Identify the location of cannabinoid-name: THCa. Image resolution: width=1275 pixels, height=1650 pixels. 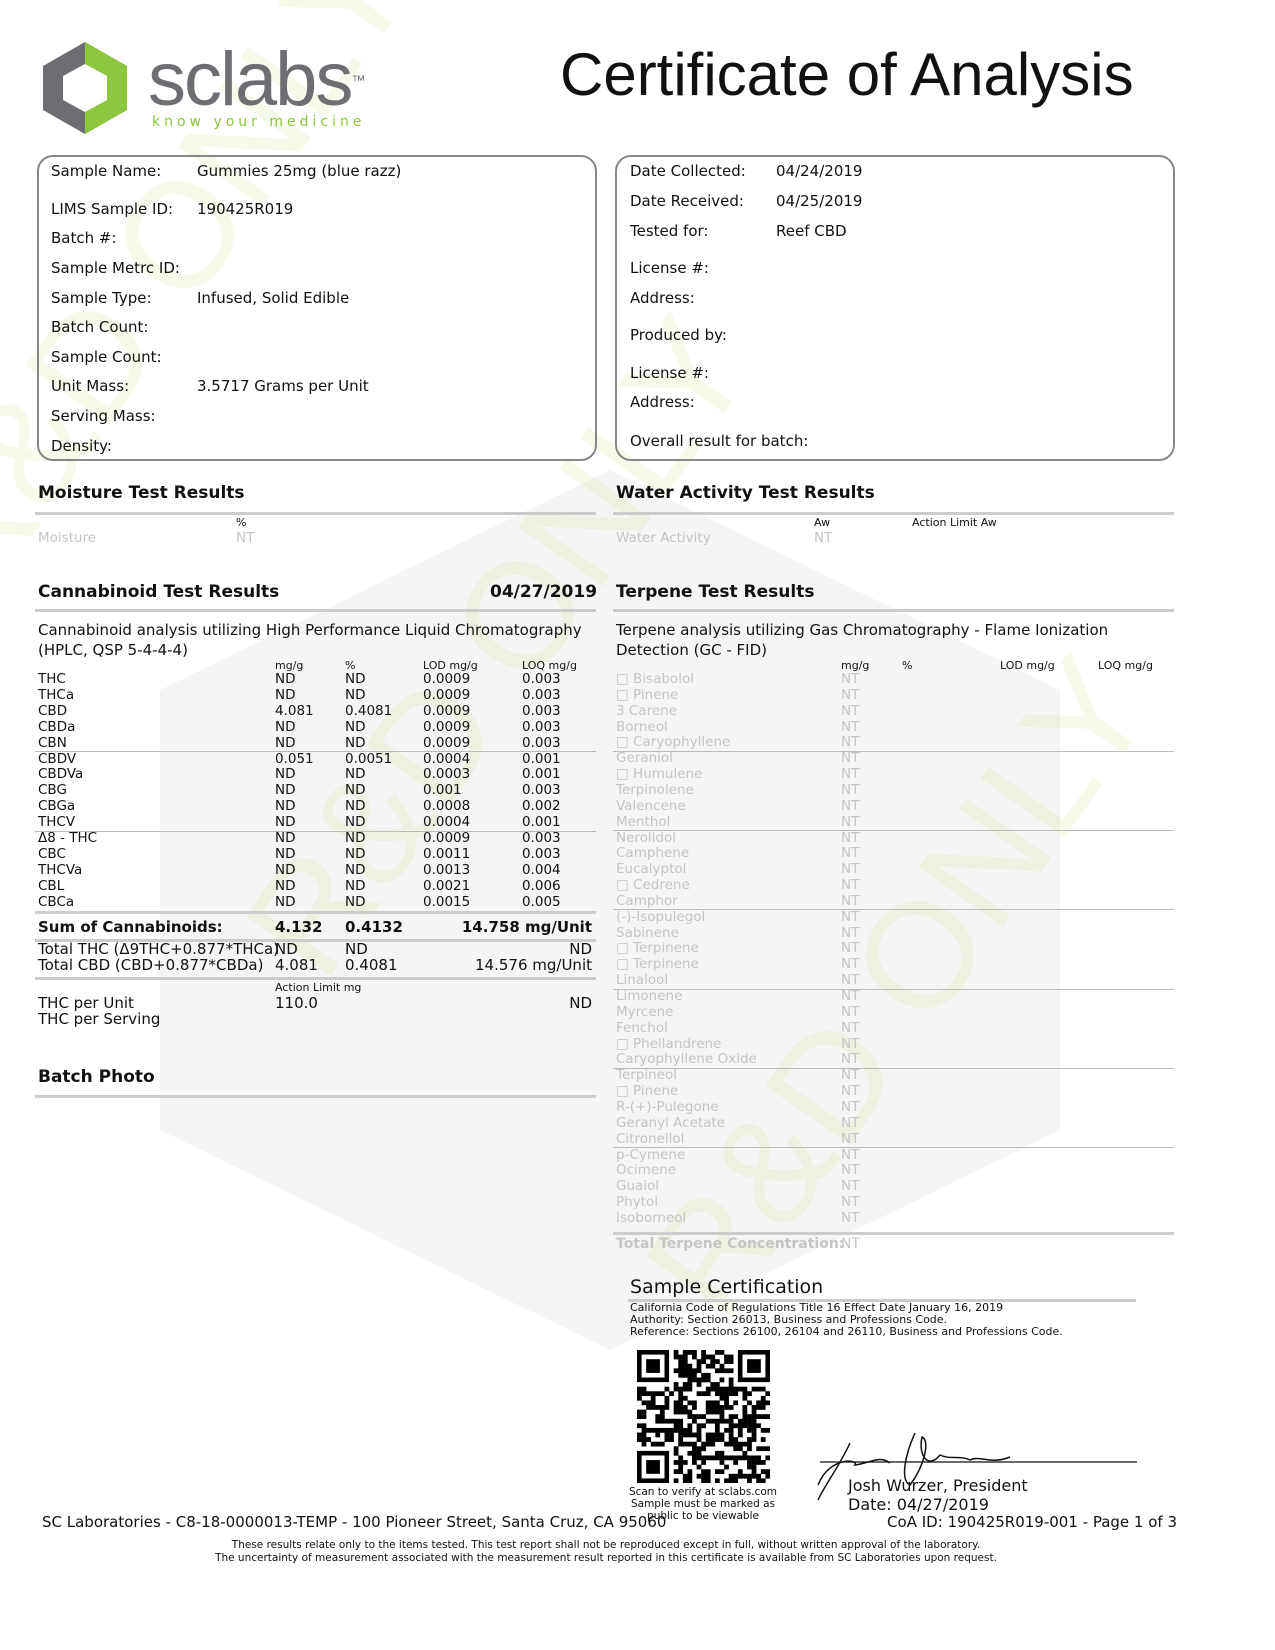
(56, 694).